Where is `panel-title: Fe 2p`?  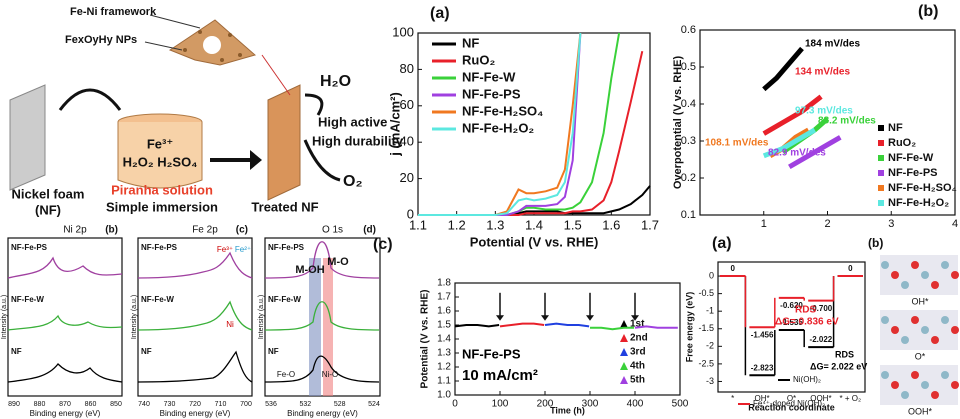
panel-title: Fe 2p is located at coordinates (205, 230).